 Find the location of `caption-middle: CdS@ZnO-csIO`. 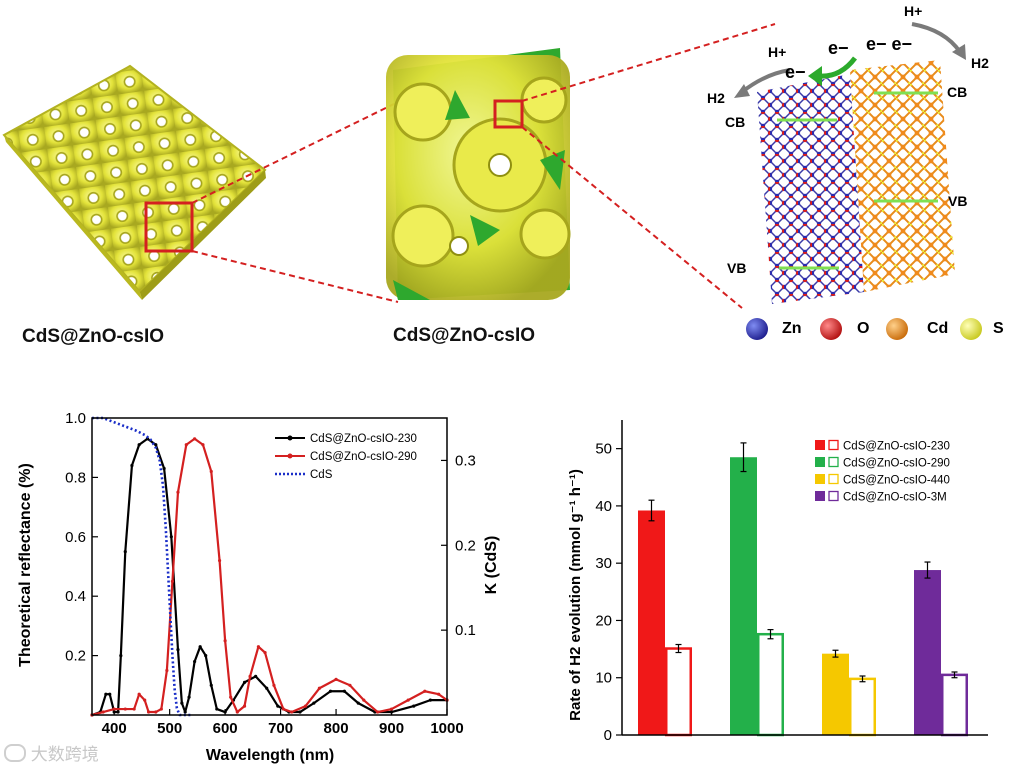

caption-middle: CdS@ZnO-csIO is located at coordinates (464, 335).